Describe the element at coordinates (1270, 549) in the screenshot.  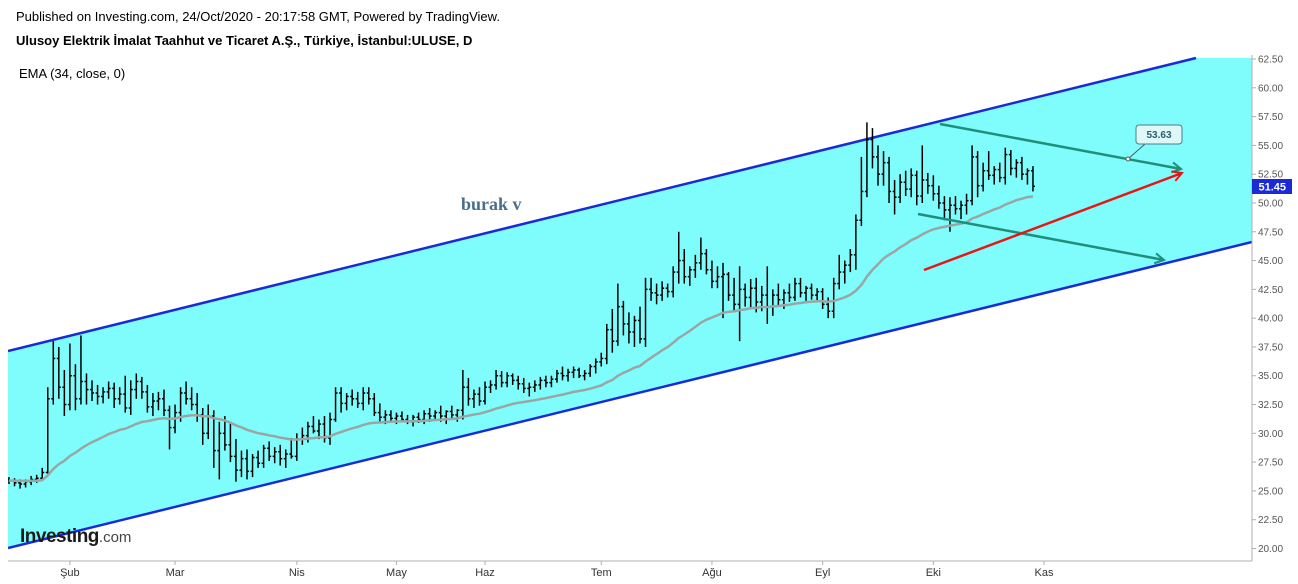
I see `y-tick-label: 20.00` at that location.